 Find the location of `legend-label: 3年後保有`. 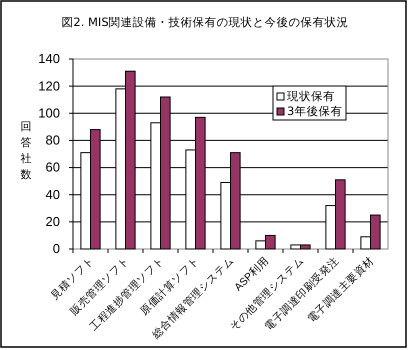

legend-label: 3年後保有 is located at coordinates (314, 111).